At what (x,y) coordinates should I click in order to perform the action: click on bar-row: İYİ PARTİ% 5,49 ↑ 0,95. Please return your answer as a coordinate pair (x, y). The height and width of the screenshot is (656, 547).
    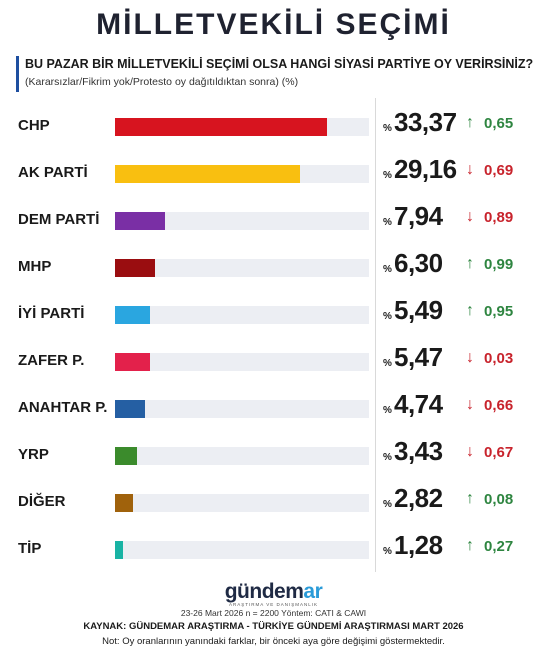
    Looking at the image, I should click on (273, 316).